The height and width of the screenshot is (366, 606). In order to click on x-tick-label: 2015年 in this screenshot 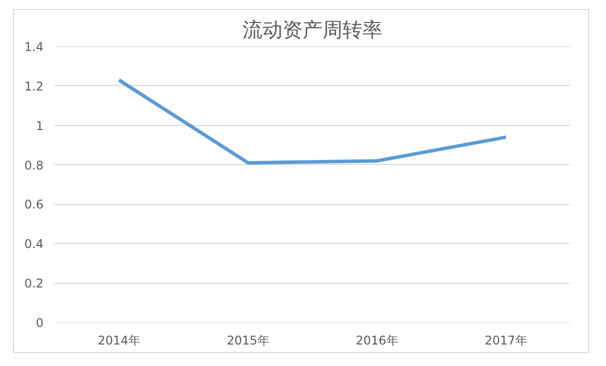, I will do `click(248, 341)`.